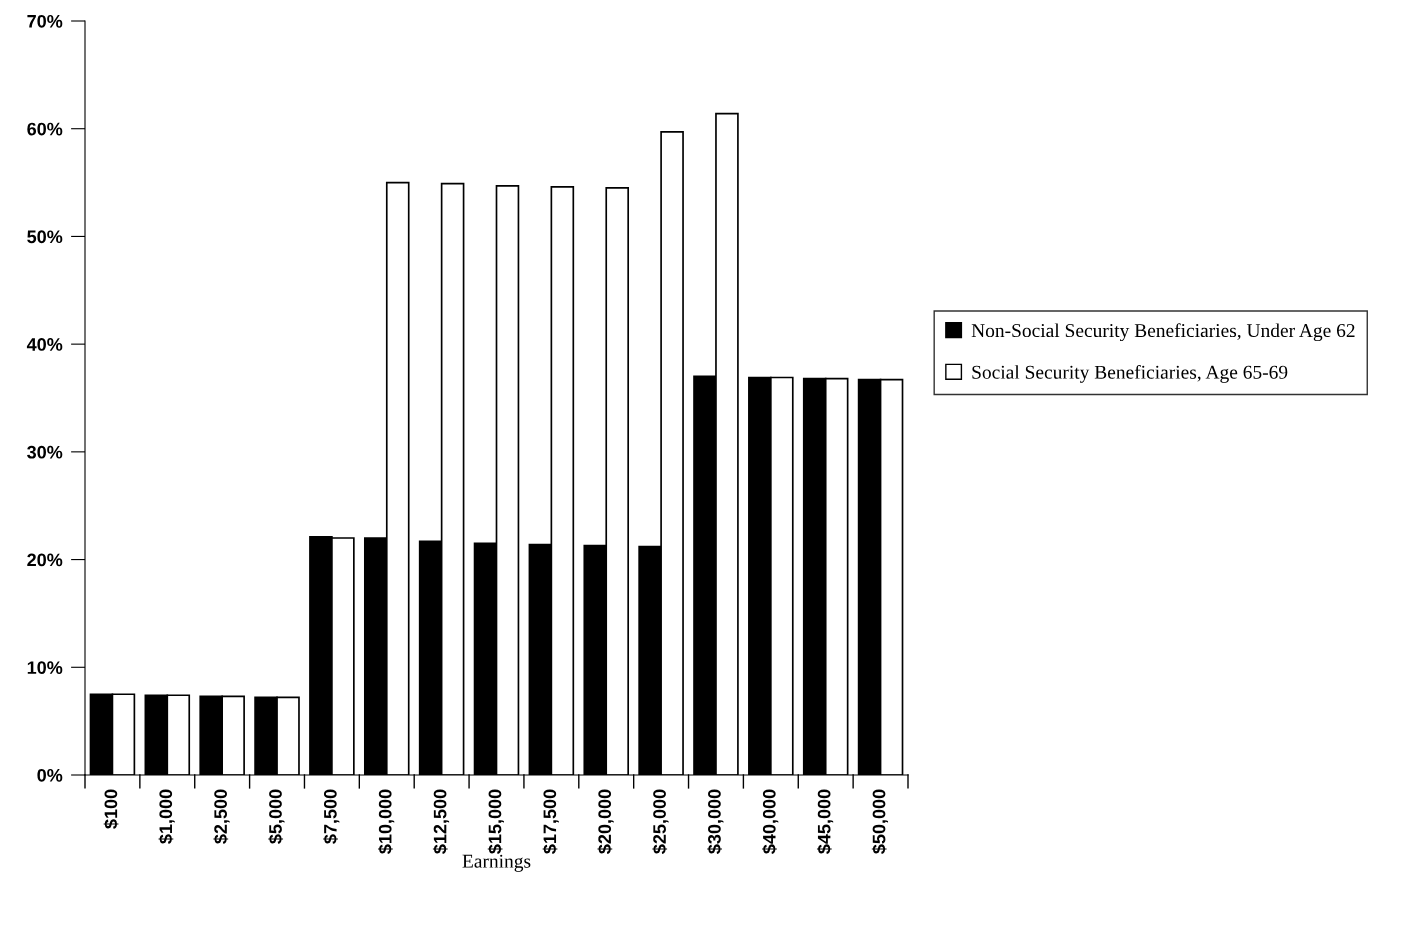 The height and width of the screenshot is (932, 1403). Describe the element at coordinates (331, 816) in the screenshot. I see `x-tick-label: $7,500` at that location.